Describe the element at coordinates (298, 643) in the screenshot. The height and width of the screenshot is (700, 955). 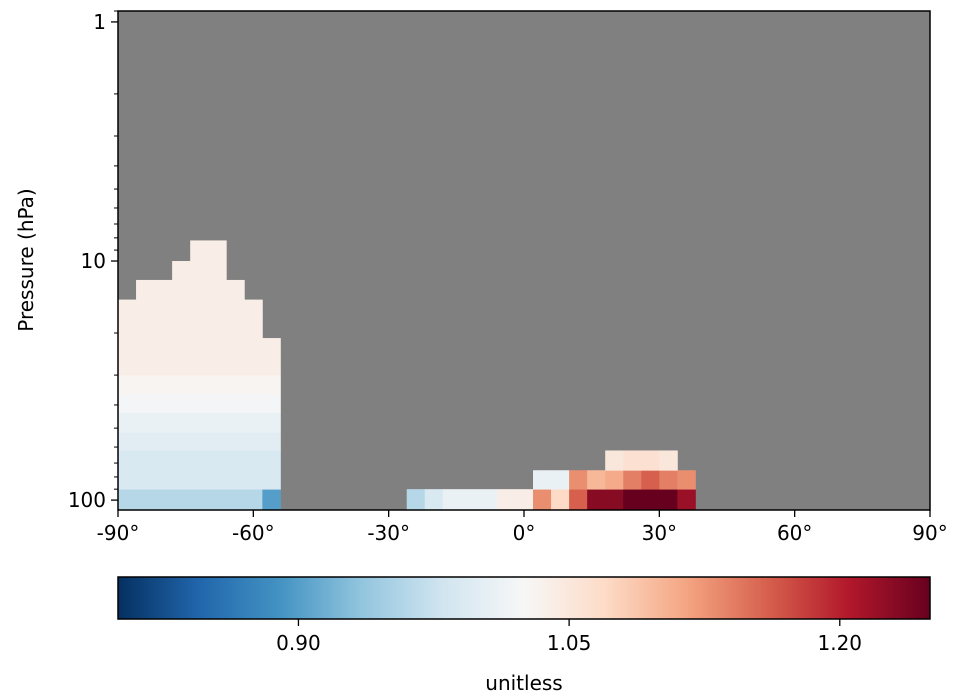
I see `colorbar-tick-label: 0.90` at that location.